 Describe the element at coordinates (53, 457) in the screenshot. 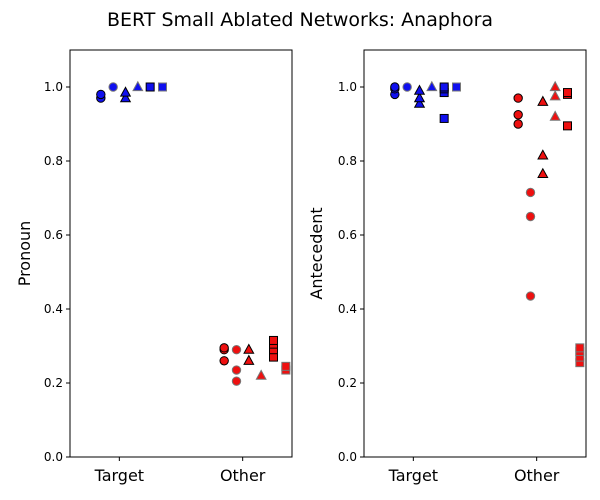

I see `pronoun-y-tick-label: 0.0` at that location.